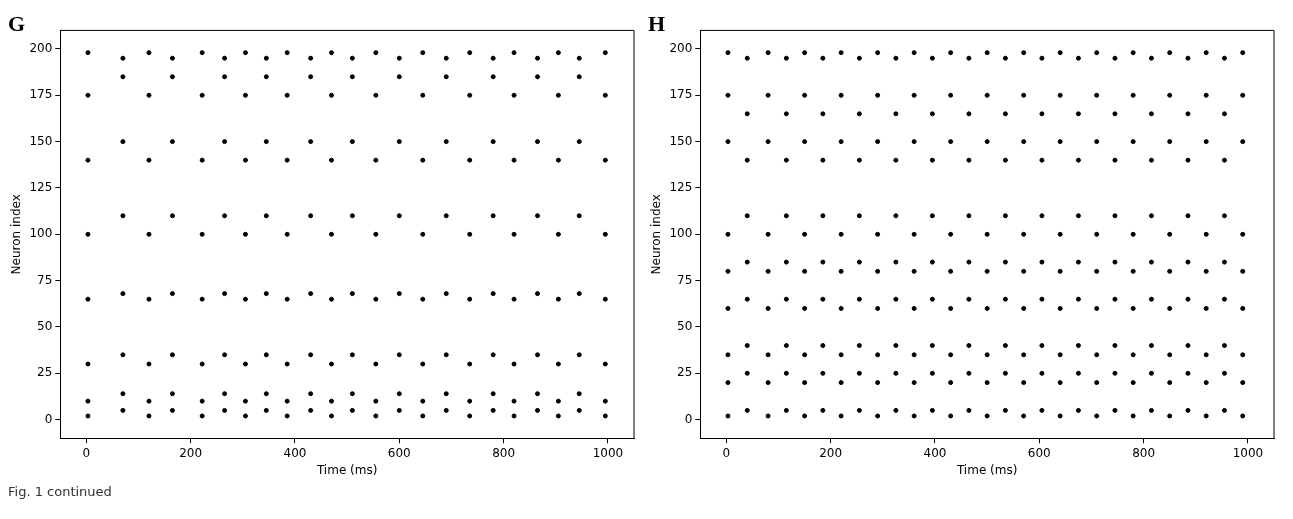 The image size is (1293, 519). Describe the element at coordinates (657, 23) in the screenshot. I see `chart-title: H` at that location.